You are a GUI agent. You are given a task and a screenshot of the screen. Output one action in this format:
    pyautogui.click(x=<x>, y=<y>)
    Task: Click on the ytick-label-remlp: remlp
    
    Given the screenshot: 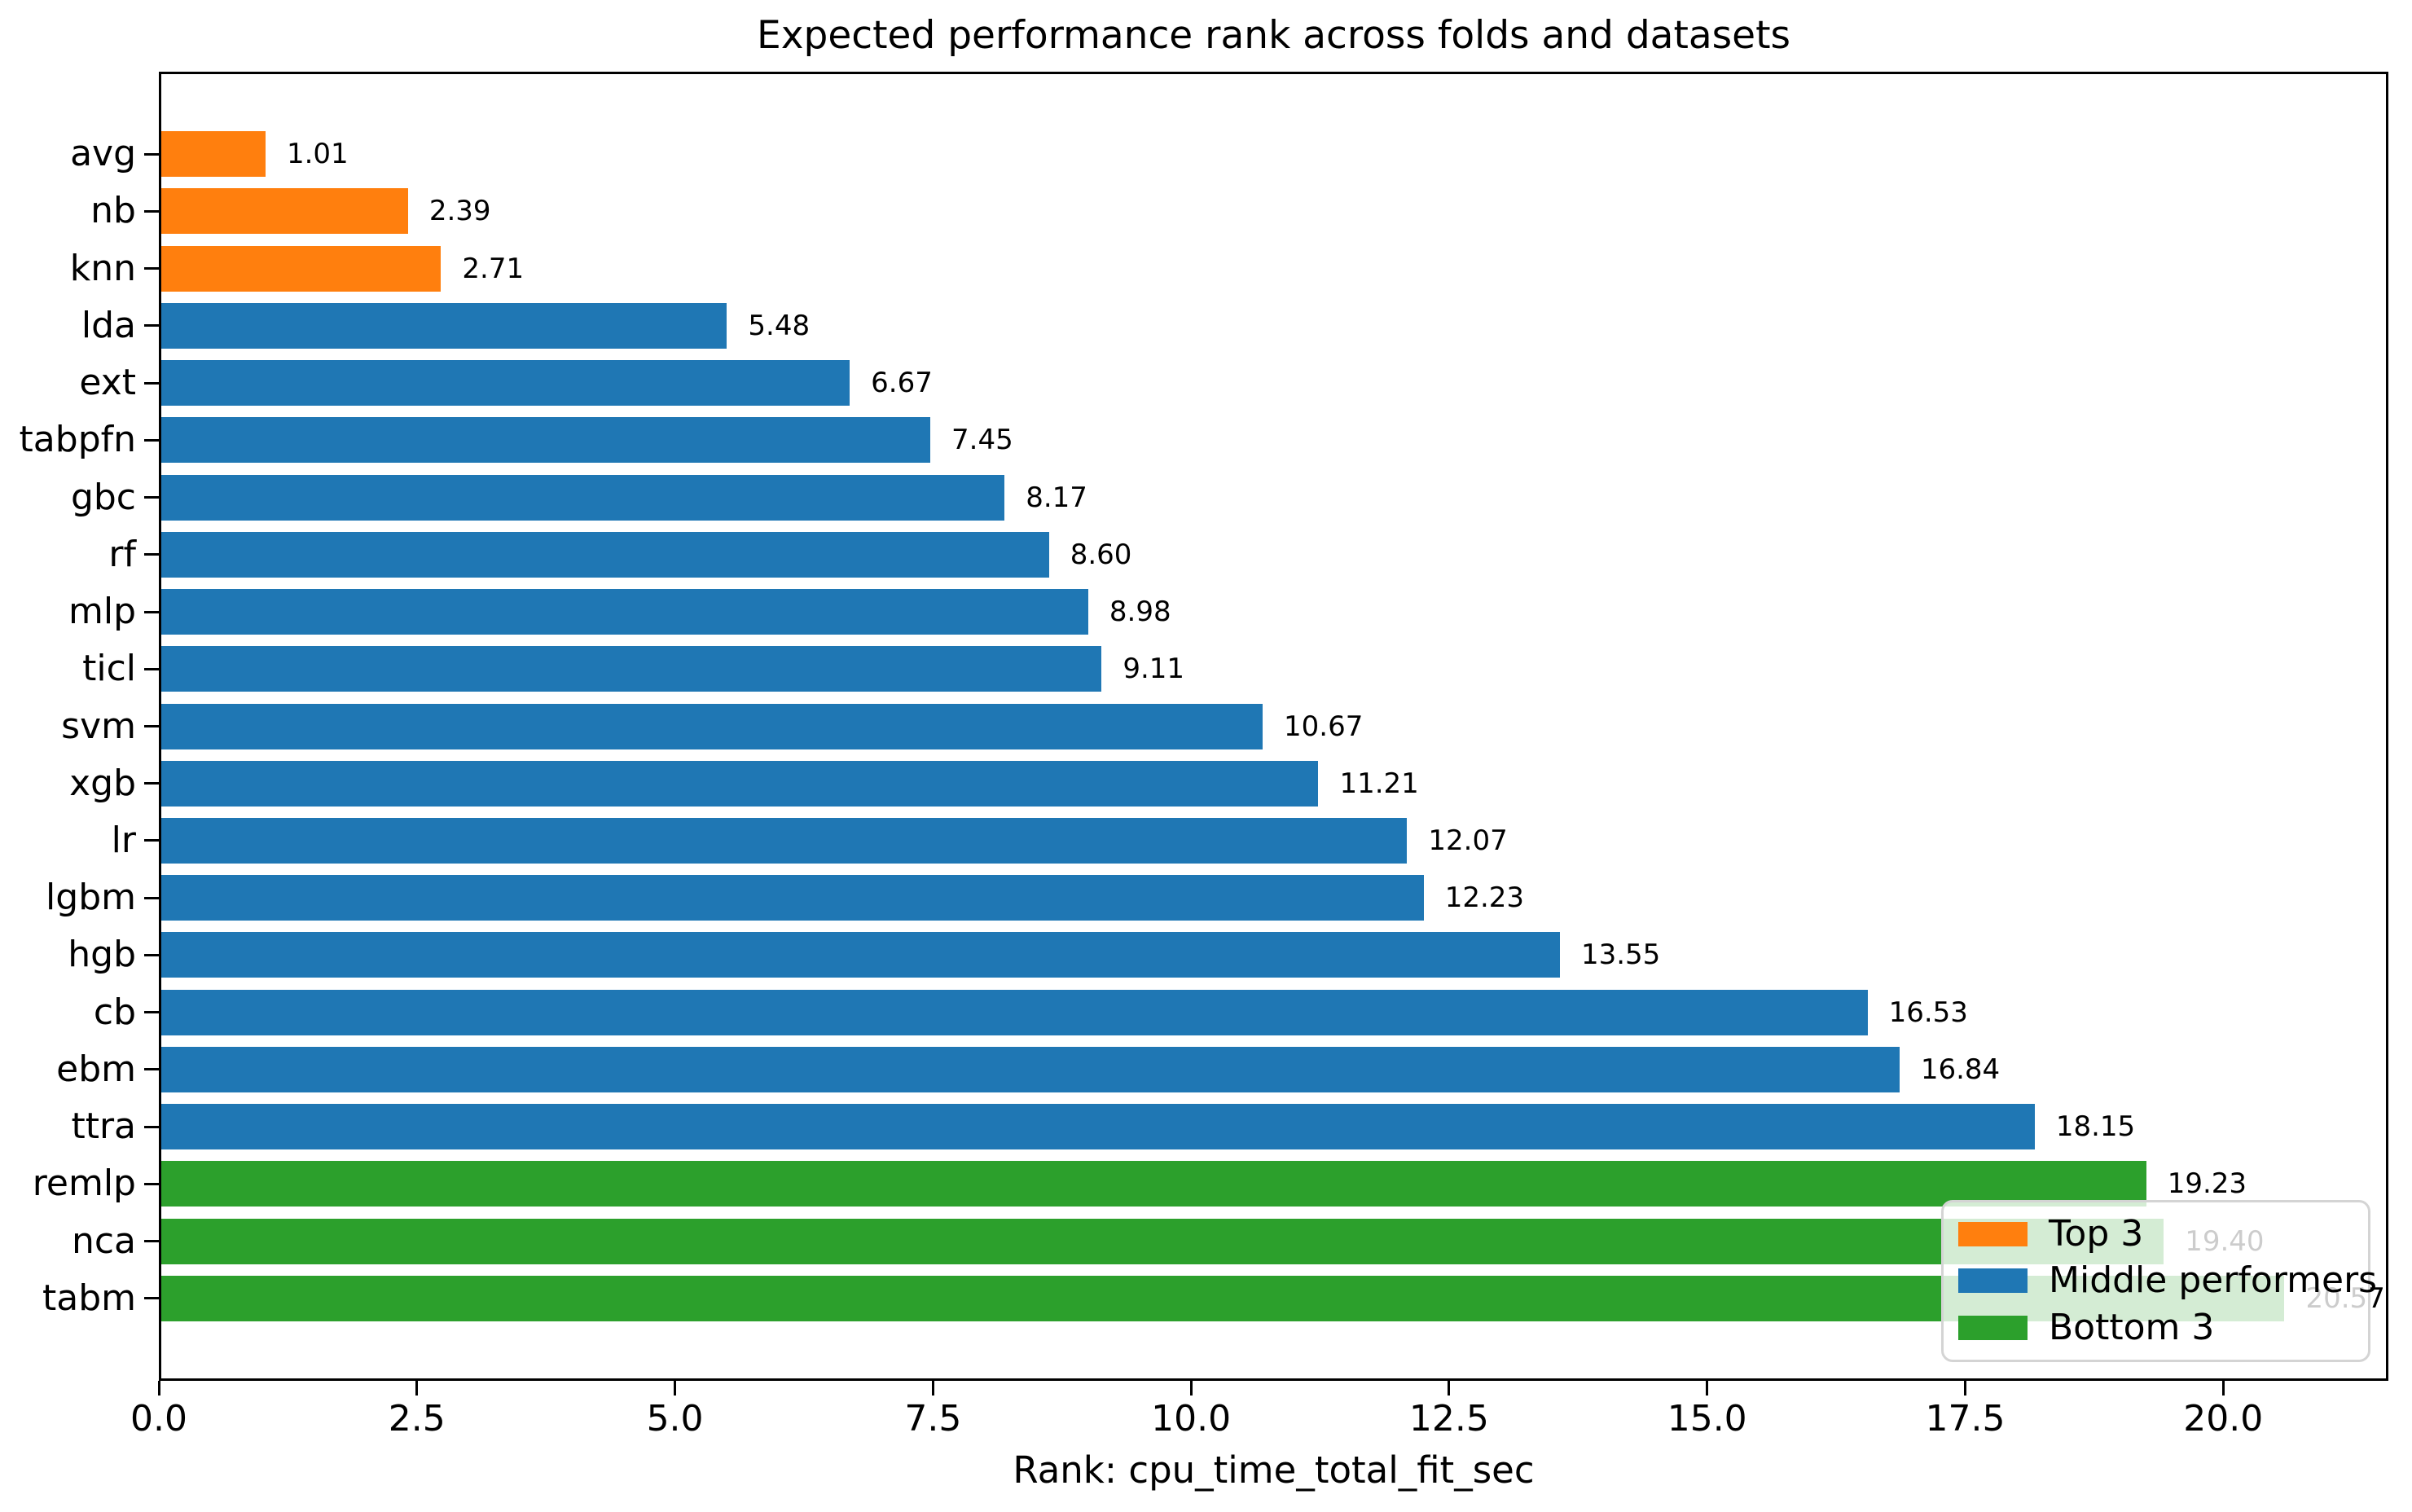 What is the action you would take?
    pyautogui.click(x=84, y=1184)
    